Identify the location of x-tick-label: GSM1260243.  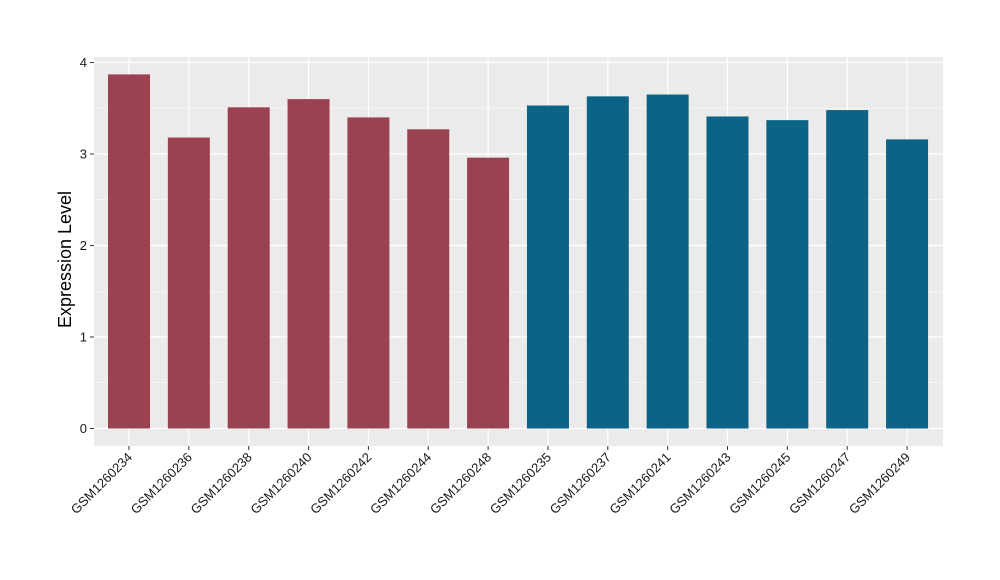
(699, 483).